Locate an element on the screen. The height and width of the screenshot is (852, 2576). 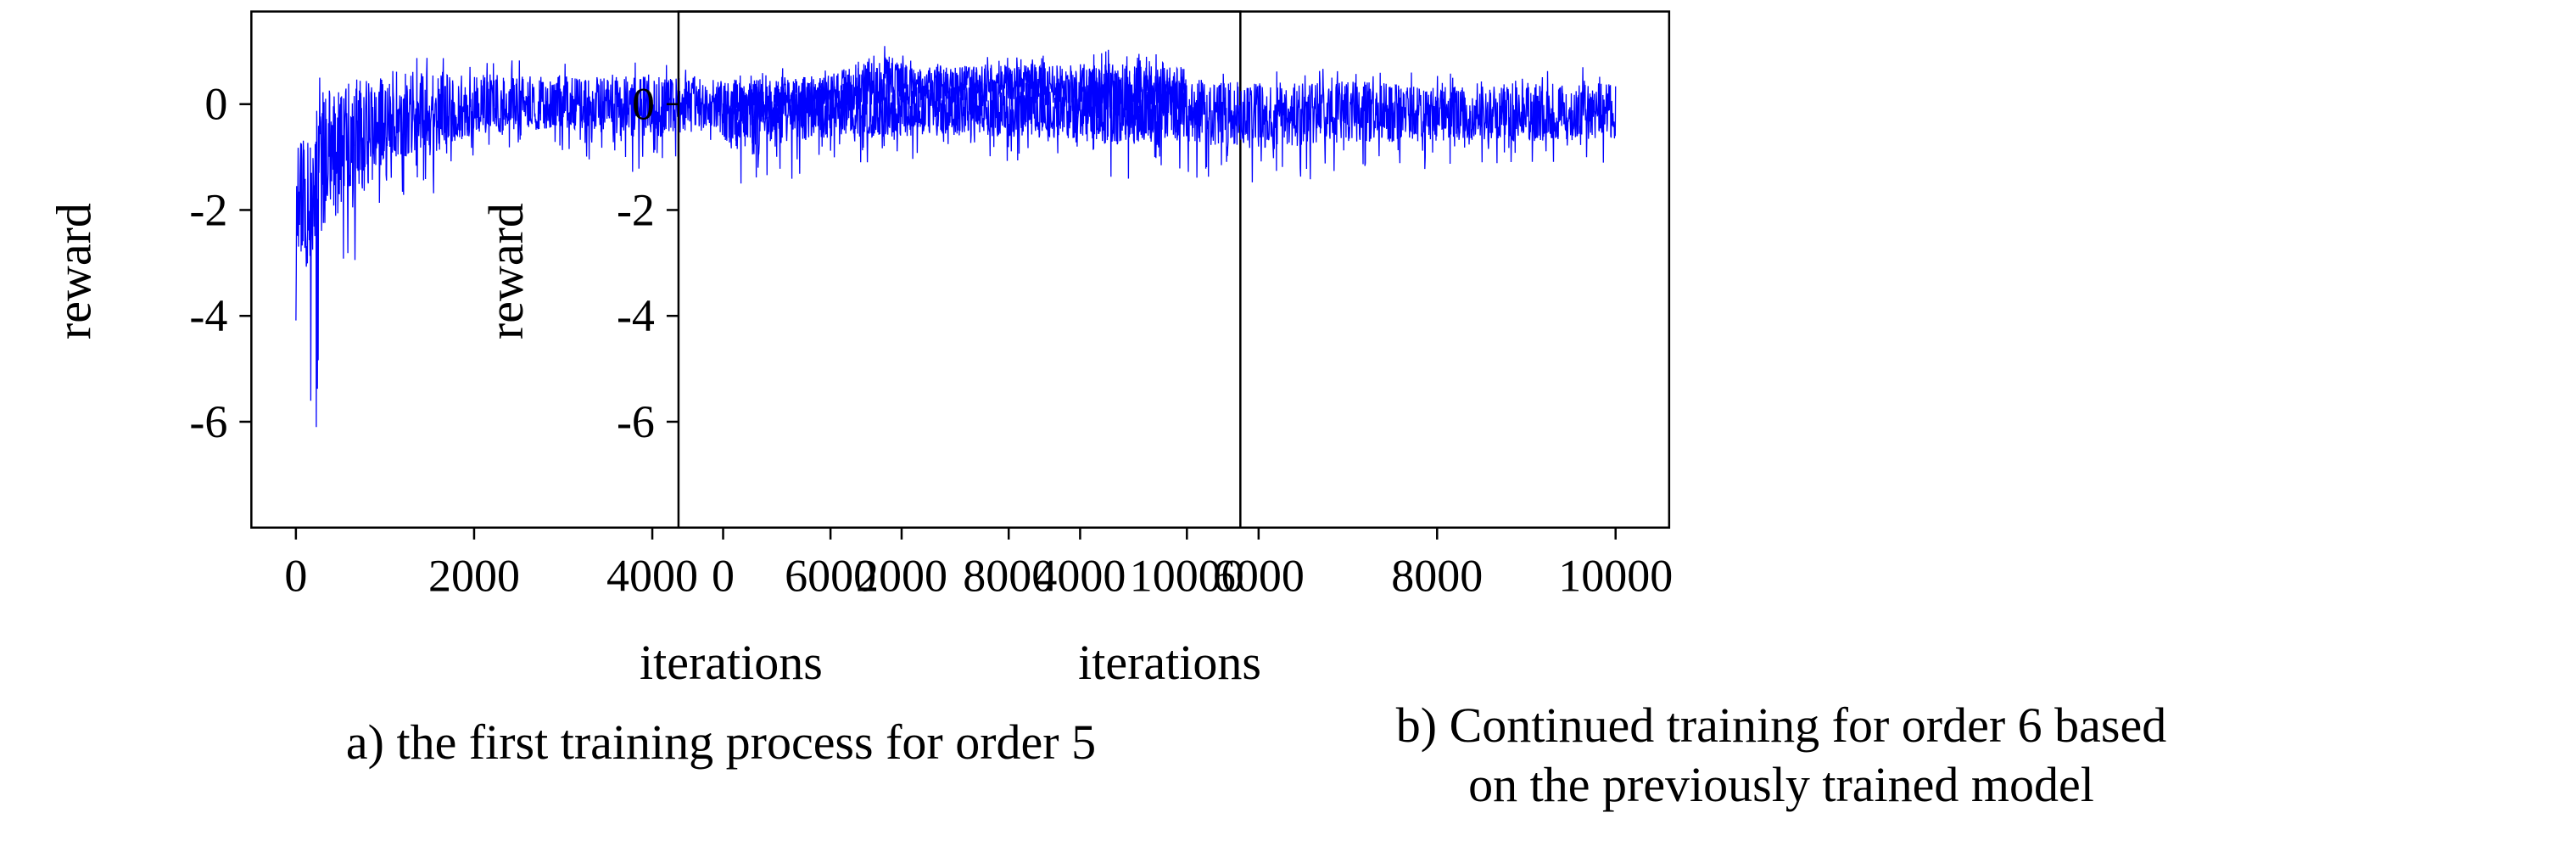
reward-series-line is located at coordinates (1169, 116).